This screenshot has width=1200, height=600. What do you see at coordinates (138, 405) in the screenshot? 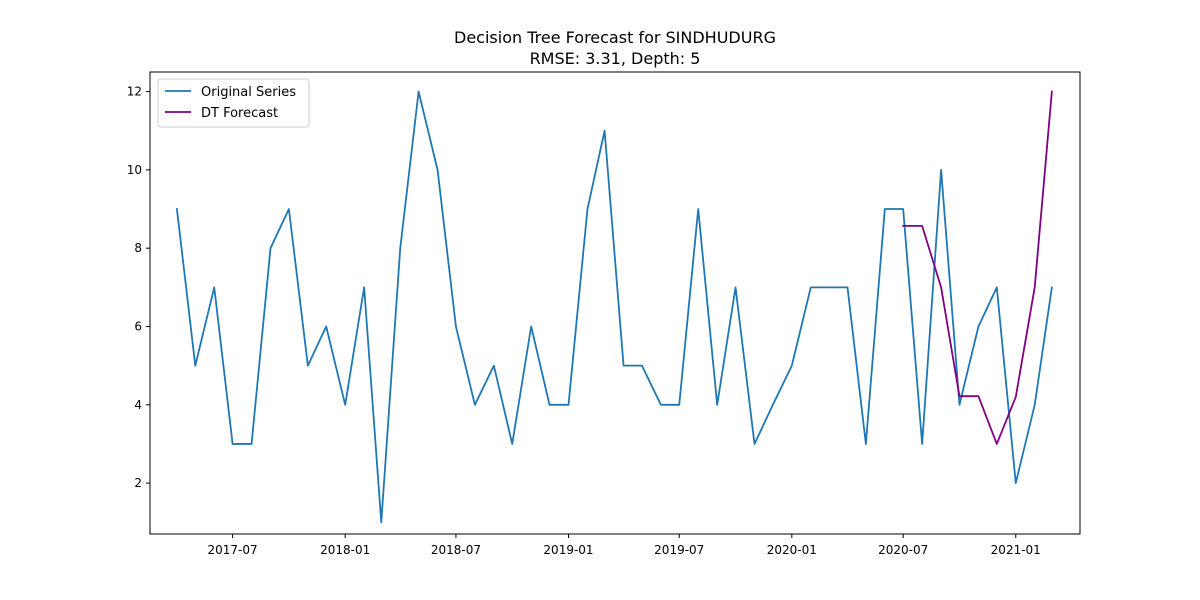
I see `y-tick-label: 4` at bounding box center [138, 405].